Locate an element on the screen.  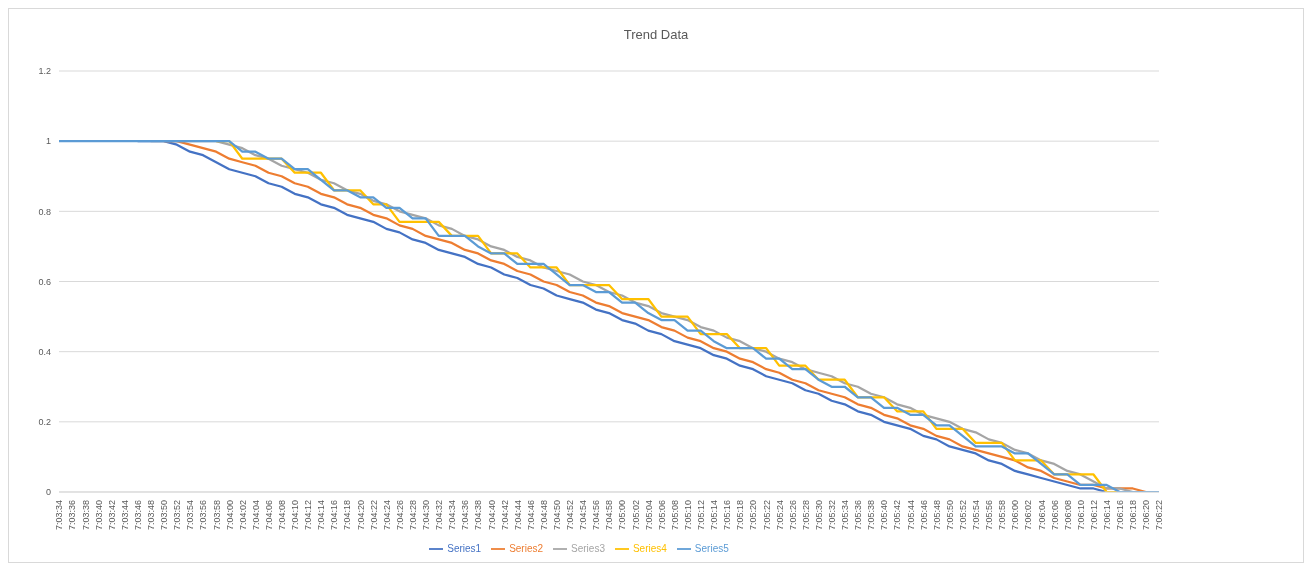
x-tick-label: 7:04:52 is located at coordinates (570, 515).